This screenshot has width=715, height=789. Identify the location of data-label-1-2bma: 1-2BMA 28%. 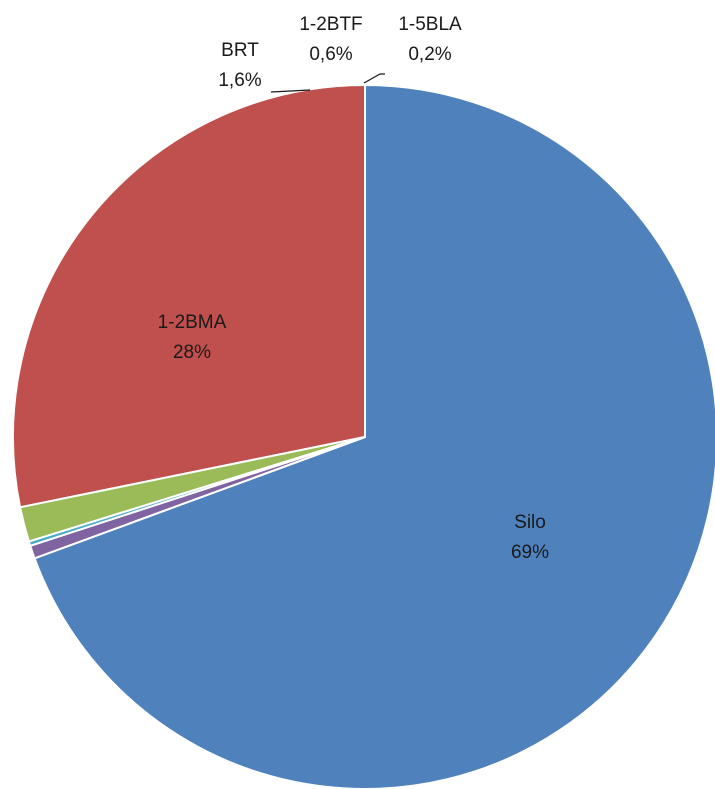
(192, 337).